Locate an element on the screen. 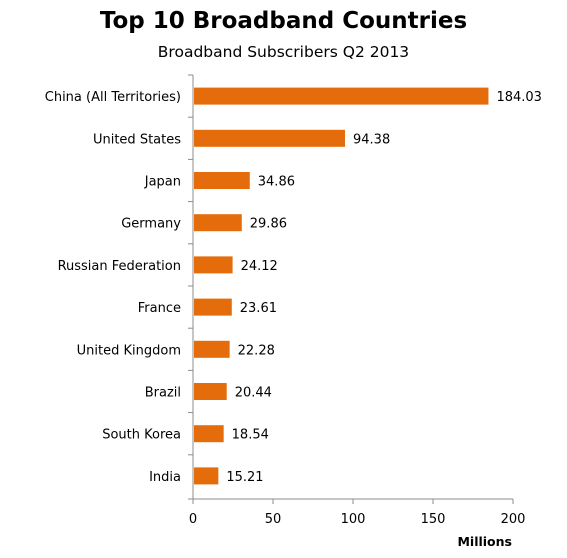  value-label: 29.86 is located at coordinates (268, 224).